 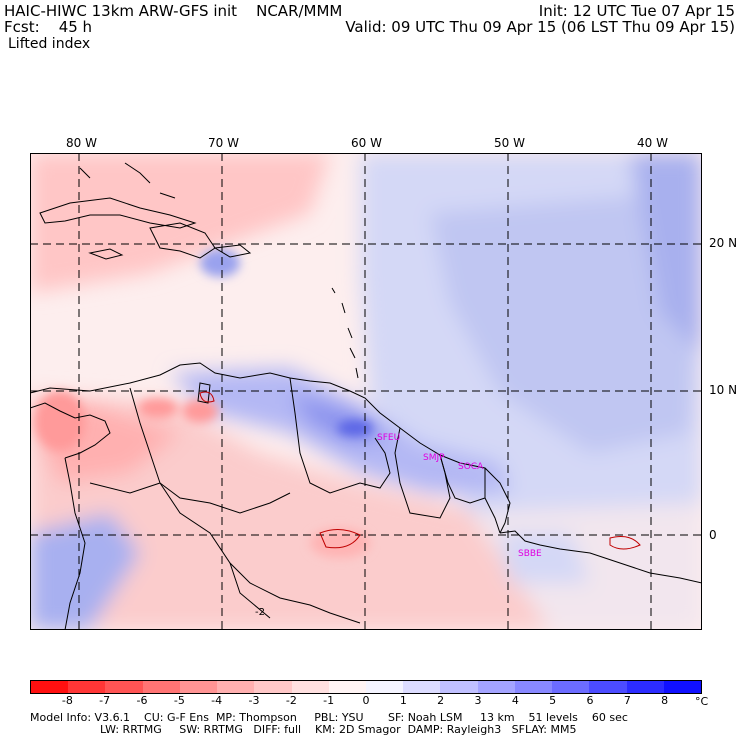 What do you see at coordinates (478, 700) in the screenshot?
I see `colorbar-tick-label: 3` at bounding box center [478, 700].